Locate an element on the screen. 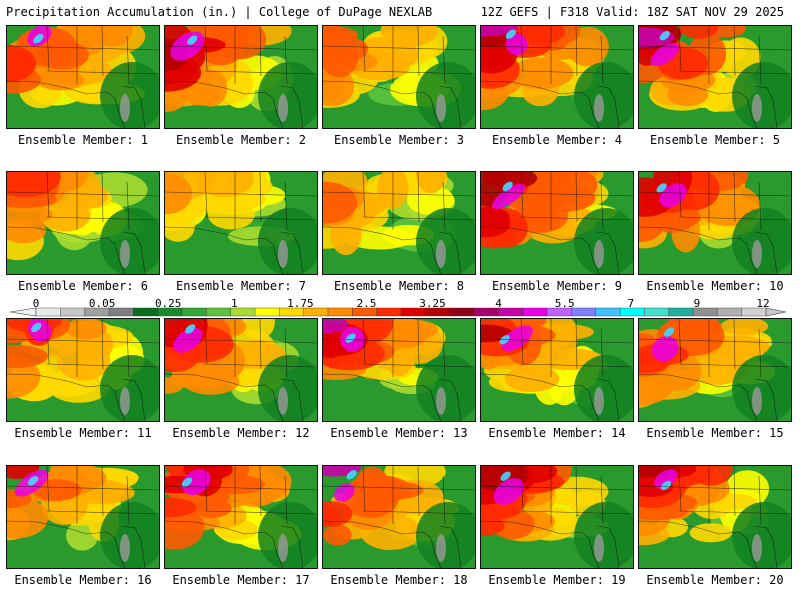  ensemble-member-label: Ensemble Member: 13 is located at coordinates (399, 433).